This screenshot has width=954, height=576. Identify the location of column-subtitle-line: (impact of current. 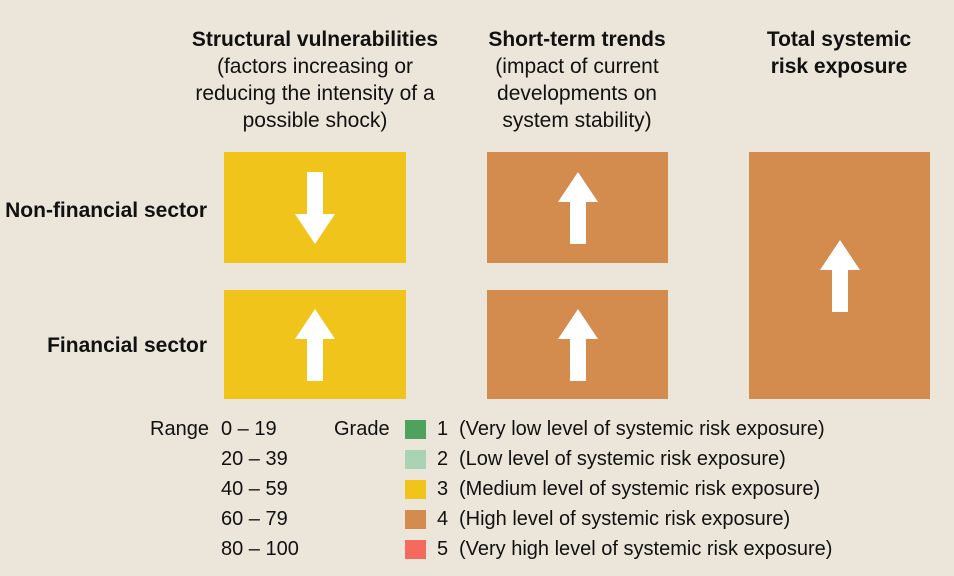
(577, 66).